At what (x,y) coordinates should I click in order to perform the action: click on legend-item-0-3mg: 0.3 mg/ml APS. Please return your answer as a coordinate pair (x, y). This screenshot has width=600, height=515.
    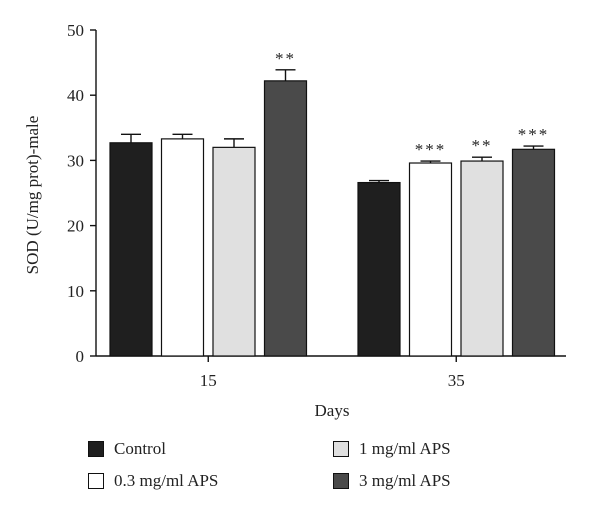
    Looking at the image, I should click on (153, 481).